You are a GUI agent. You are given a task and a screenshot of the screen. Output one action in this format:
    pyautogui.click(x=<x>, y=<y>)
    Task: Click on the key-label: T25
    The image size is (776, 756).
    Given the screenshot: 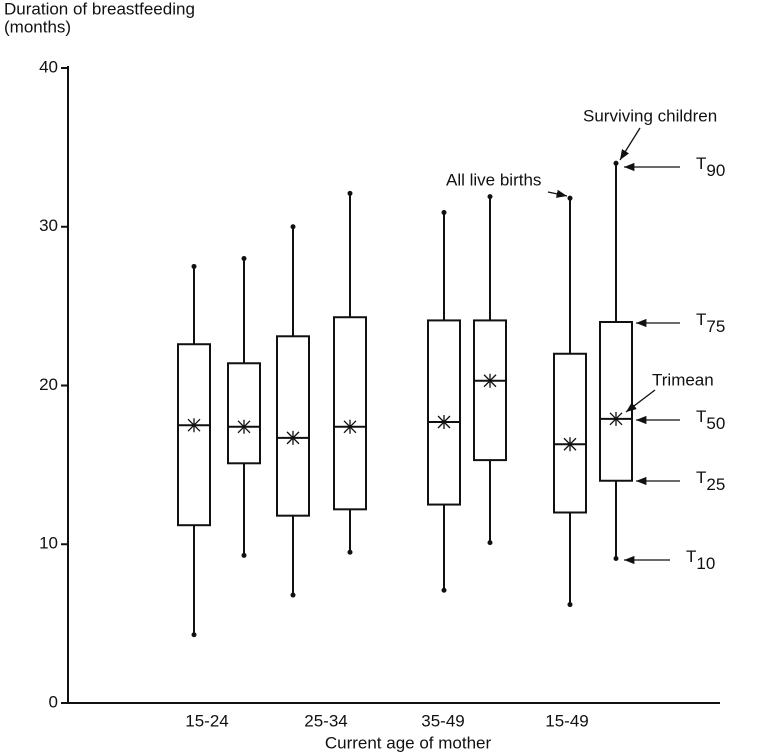 What is the action you would take?
    pyautogui.click(x=710, y=481)
    